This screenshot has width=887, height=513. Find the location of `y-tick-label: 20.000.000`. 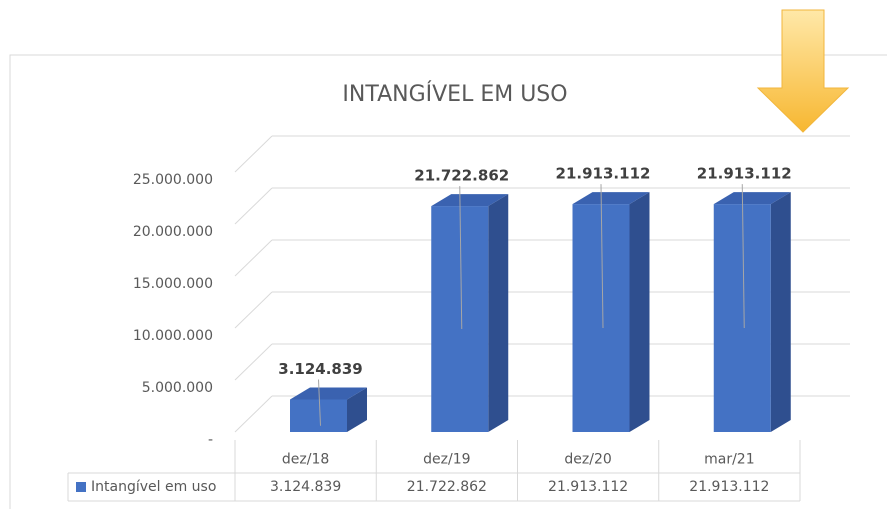

y-tick-label: 20.000.000 is located at coordinates (173, 232).